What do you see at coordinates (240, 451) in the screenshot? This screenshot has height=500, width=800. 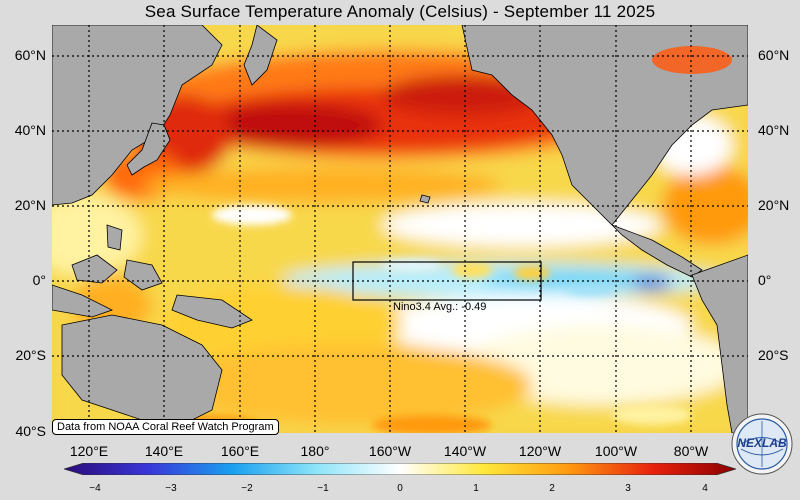 I see `lon-label: 160°E` at bounding box center [240, 451].